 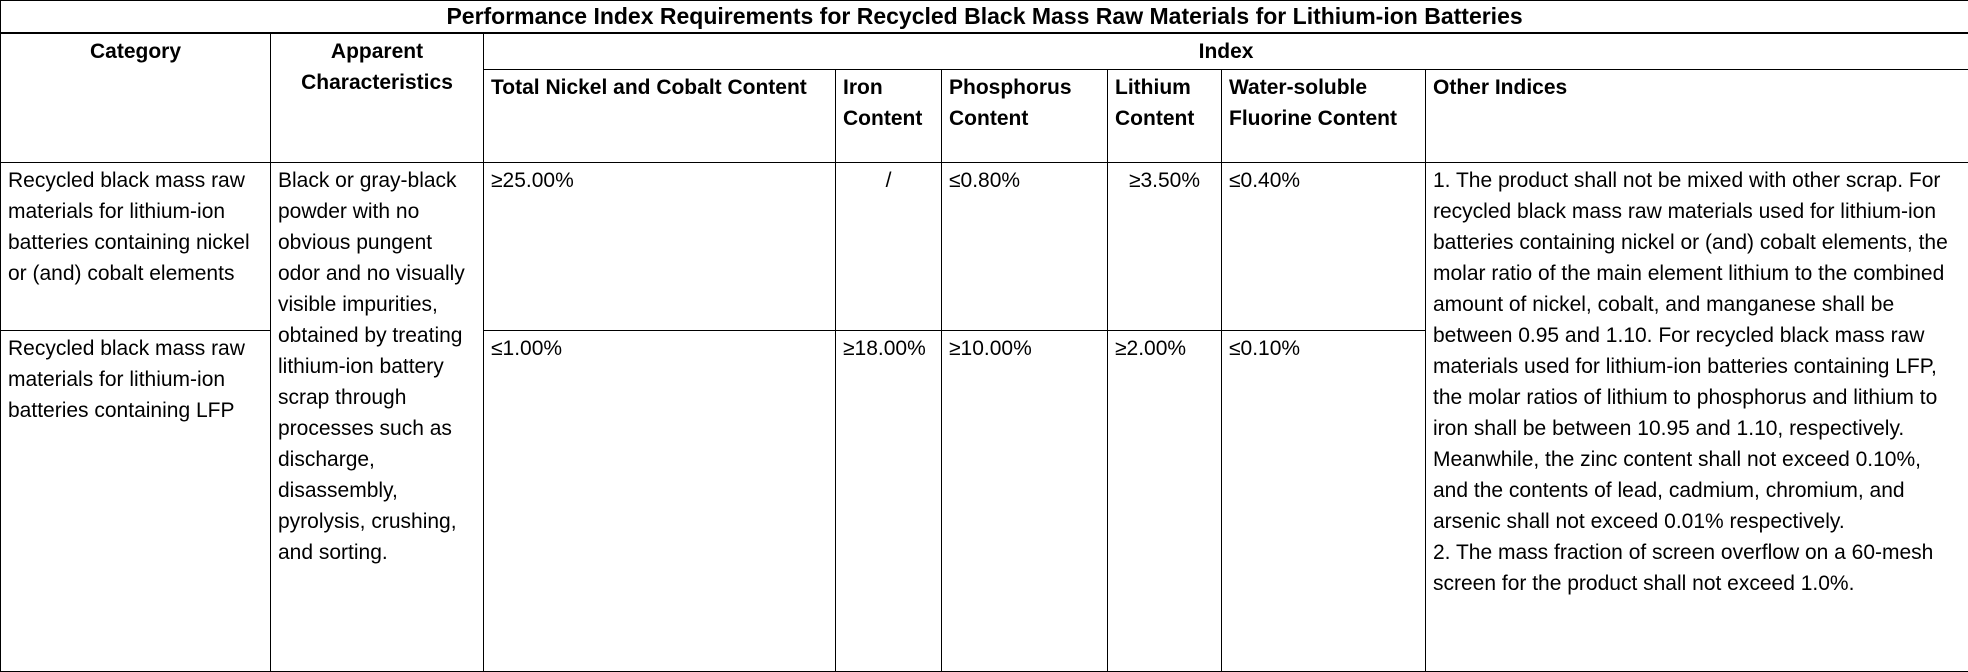 I want to click on value-nickel-cobalt-row1: ≥25.00%, so click(x=660, y=246).